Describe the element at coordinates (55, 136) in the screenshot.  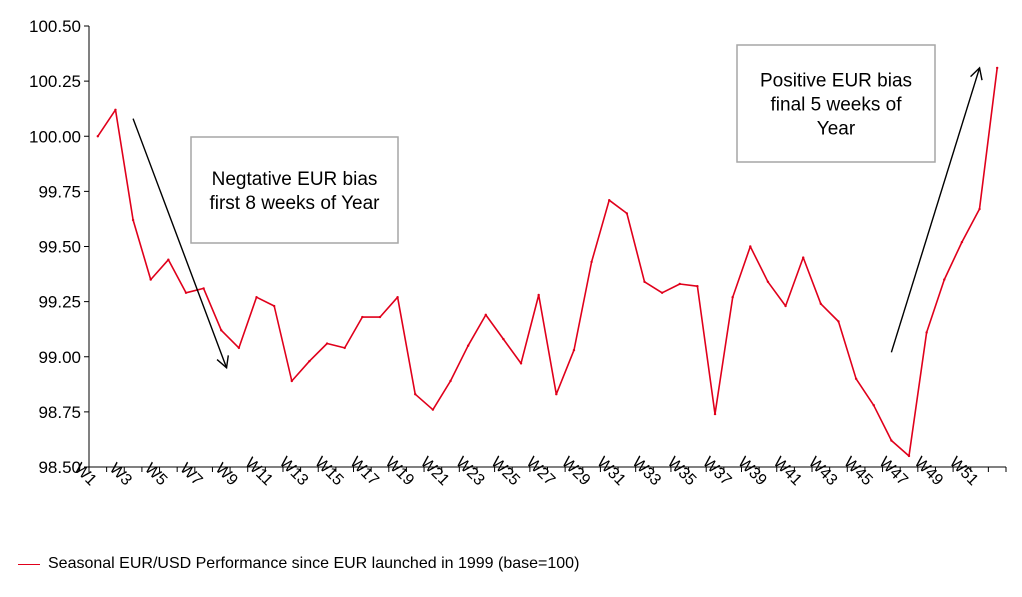
I see `y-tick-label: 100.00` at that location.